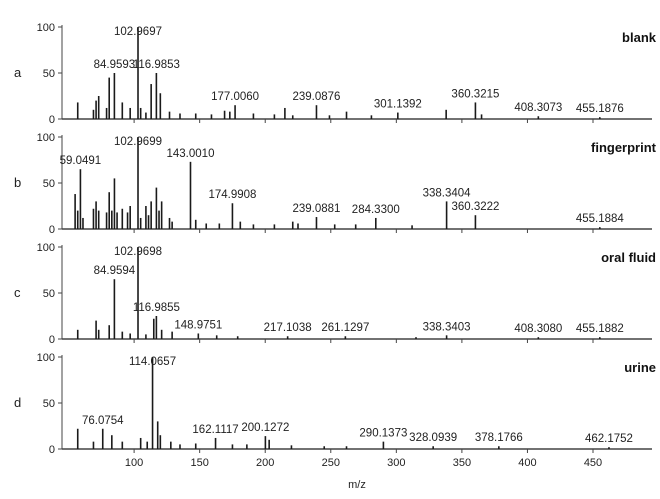 The height and width of the screenshot is (499, 660). What do you see at coordinates (191, 154) in the screenshot?
I see `peak-label: 143.0010` at bounding box center [191, 154].